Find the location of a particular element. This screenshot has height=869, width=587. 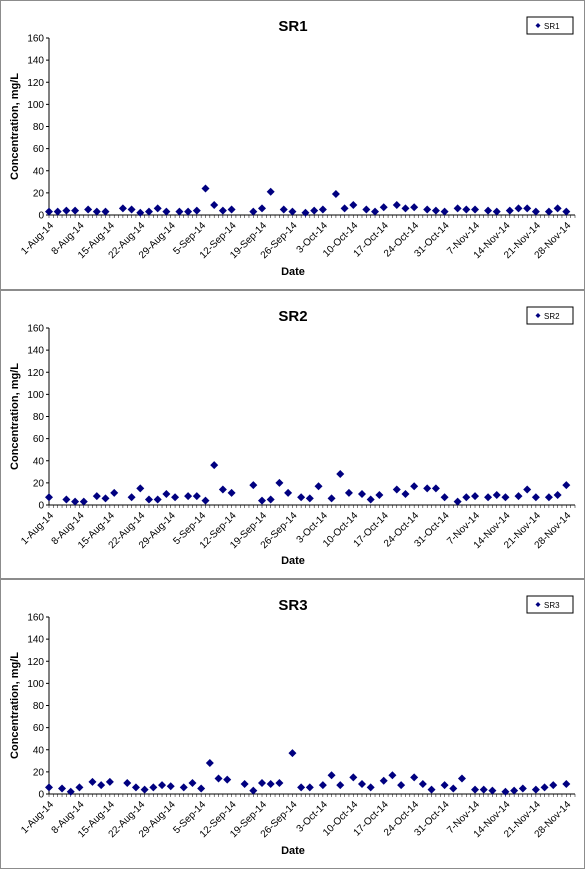

legend-marker is located at coordinates (538, 315).